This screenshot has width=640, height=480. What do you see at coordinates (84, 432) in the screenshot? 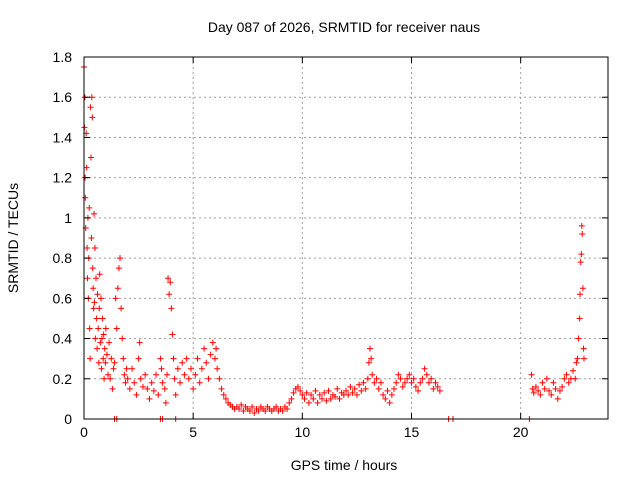
I see `x-tick-label: 0` at bounding box center [84, 432].